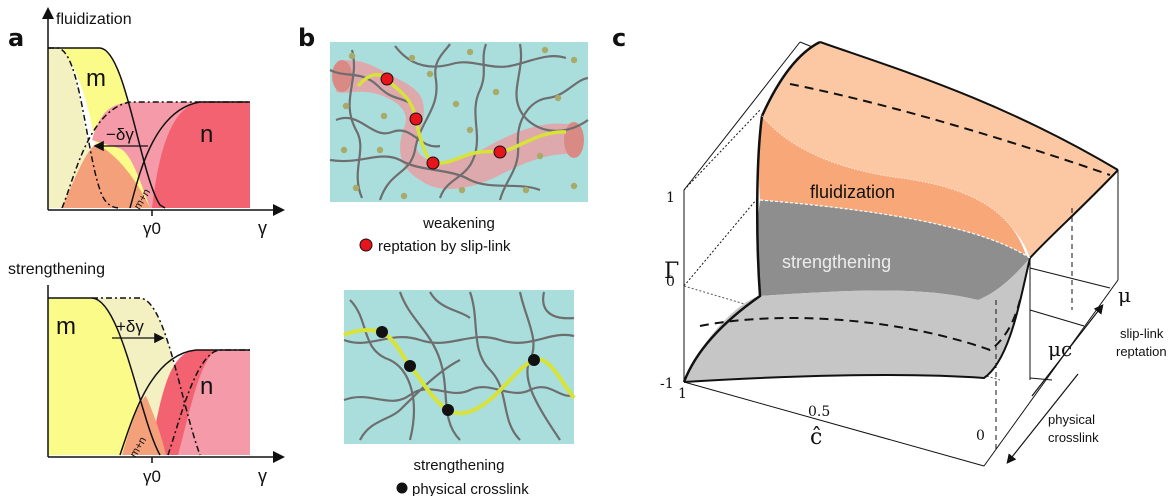  I want to click on strengthening-region-label: strengthening, so click(836, 262).